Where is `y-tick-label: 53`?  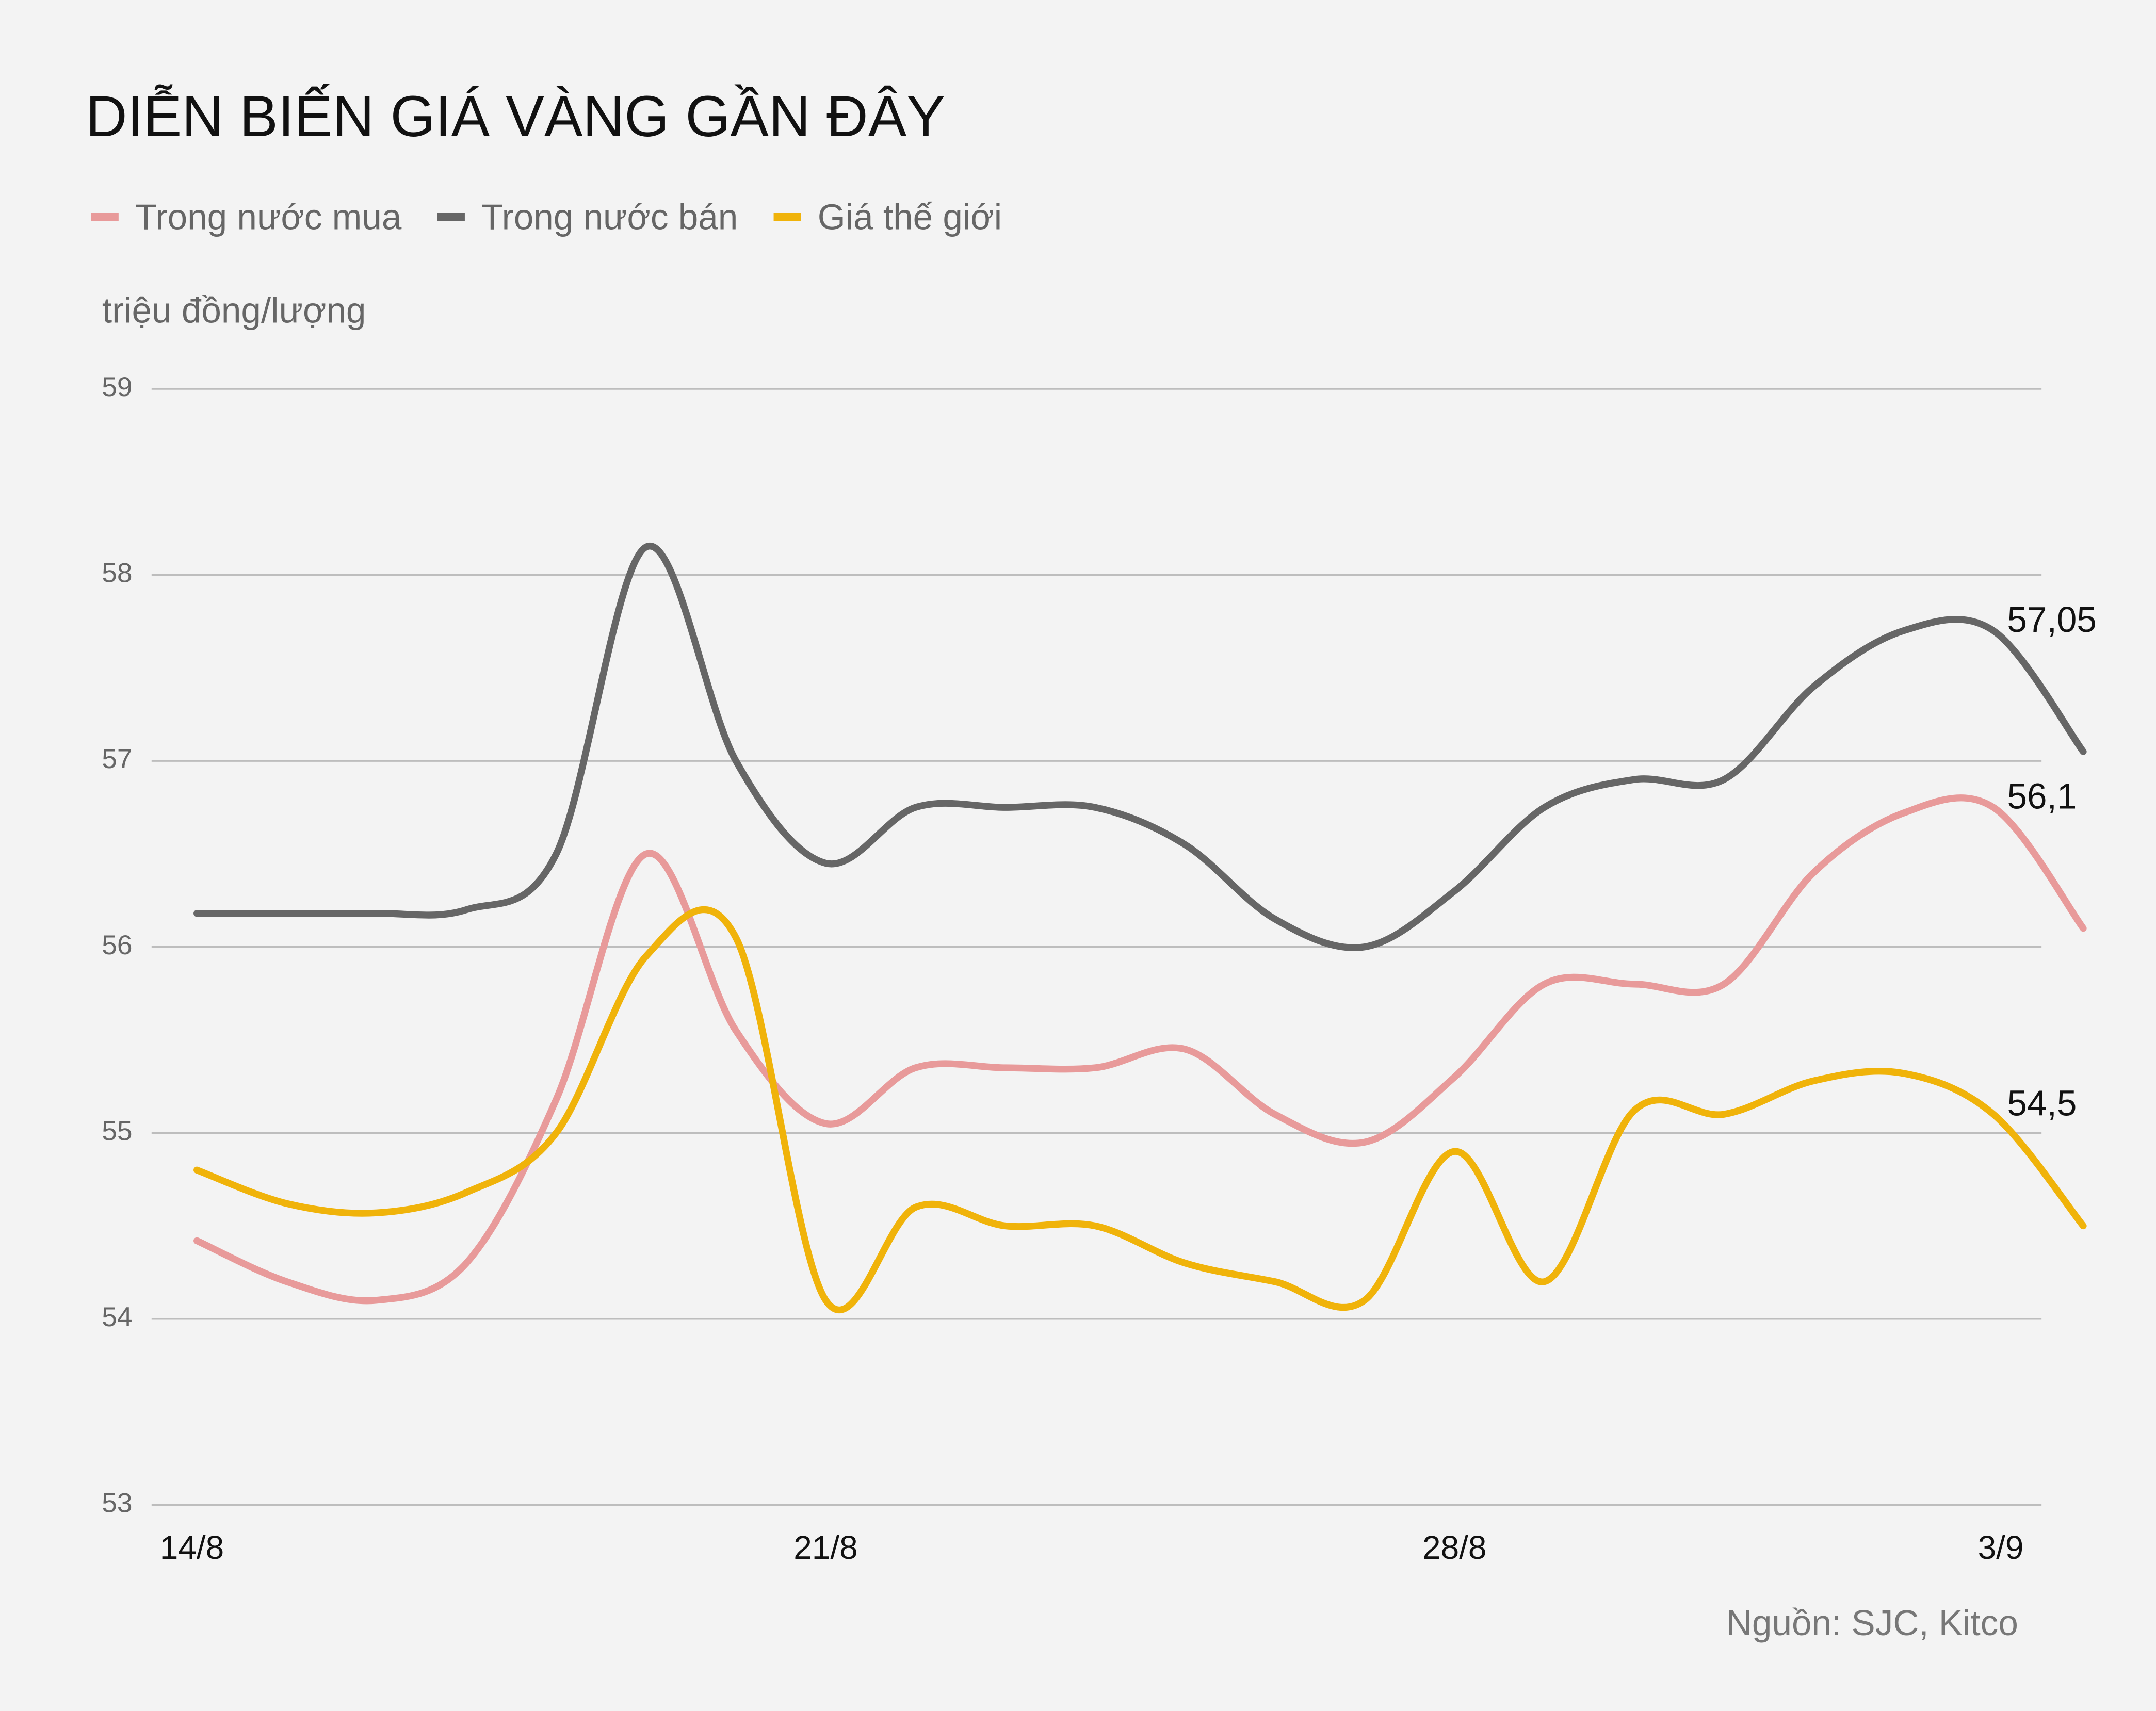
y-tick-label: 53 is located at coordinates (117, 1503).